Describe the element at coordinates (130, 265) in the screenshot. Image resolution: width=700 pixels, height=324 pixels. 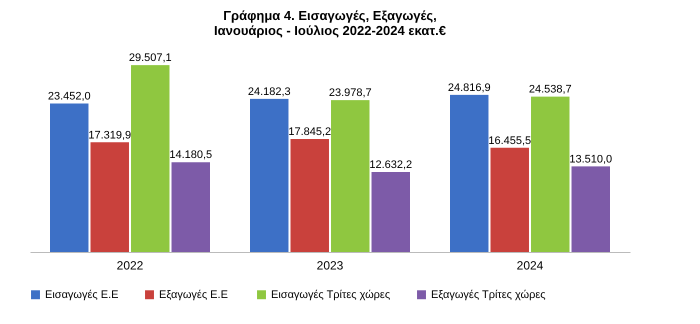
I see `x-tick-label: 2022` at that location.